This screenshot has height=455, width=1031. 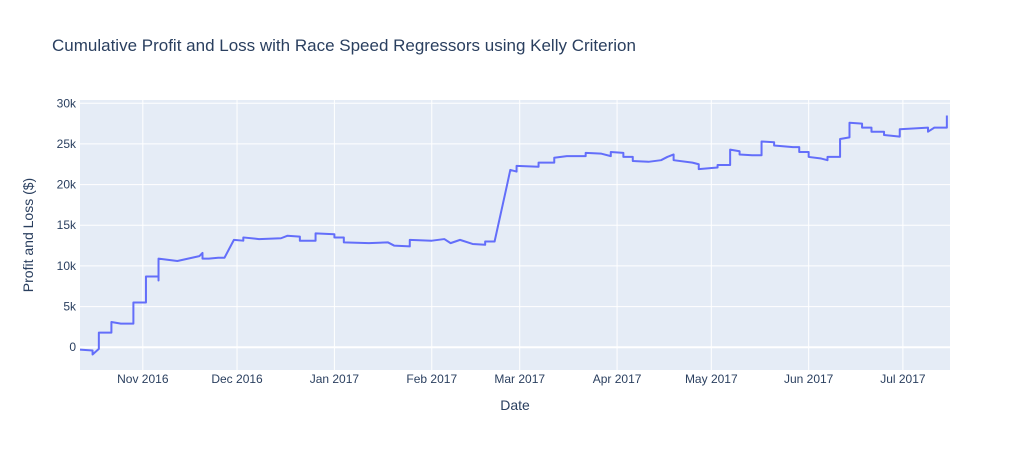 I want to click on y-axis-label: Profit and Loss ($), so click(x=28, y=235).